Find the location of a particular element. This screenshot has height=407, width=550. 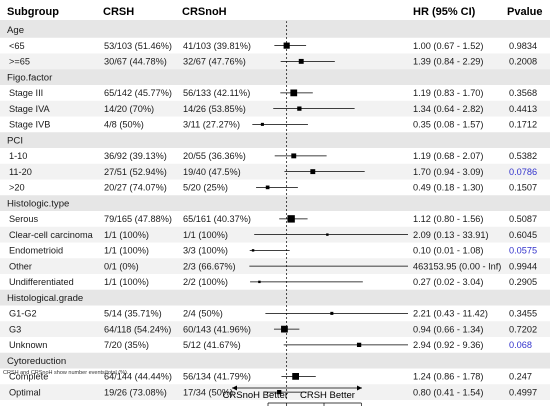

crsh-value: 14/20 (70%) is located at coordinates (129, 109).